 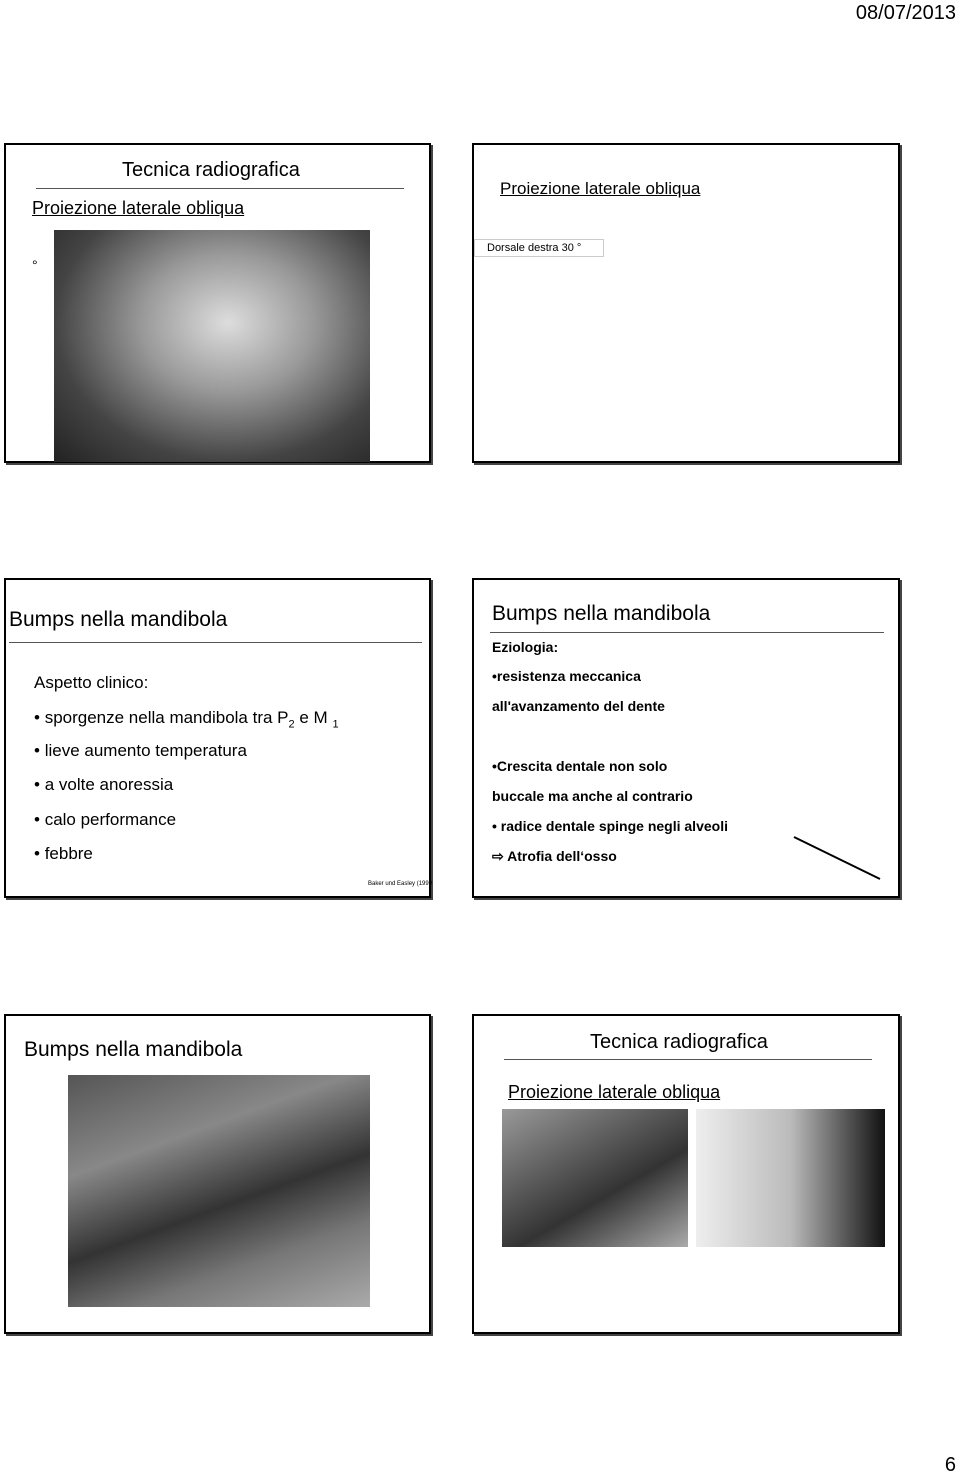 What do you see at coordinates (35, 265) in the screenshot?
I see `note: °` at bounding box center [35, 265].